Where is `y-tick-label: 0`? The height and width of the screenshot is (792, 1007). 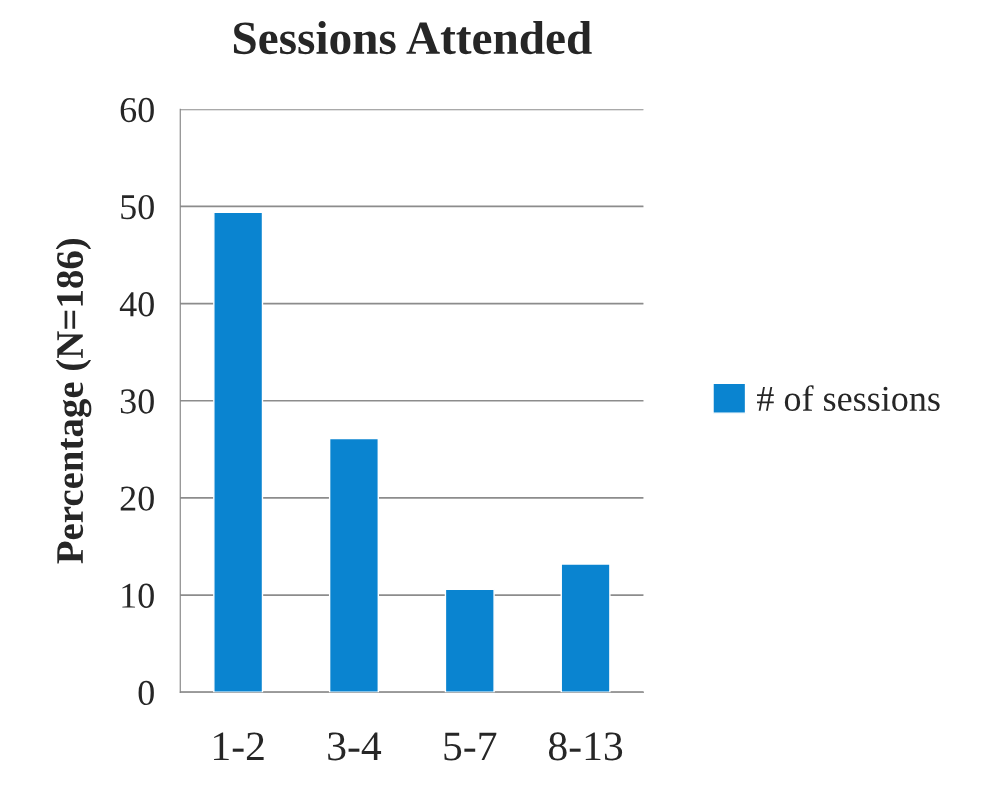
y-tick-label: 0 is located at coordinates (146, 693).